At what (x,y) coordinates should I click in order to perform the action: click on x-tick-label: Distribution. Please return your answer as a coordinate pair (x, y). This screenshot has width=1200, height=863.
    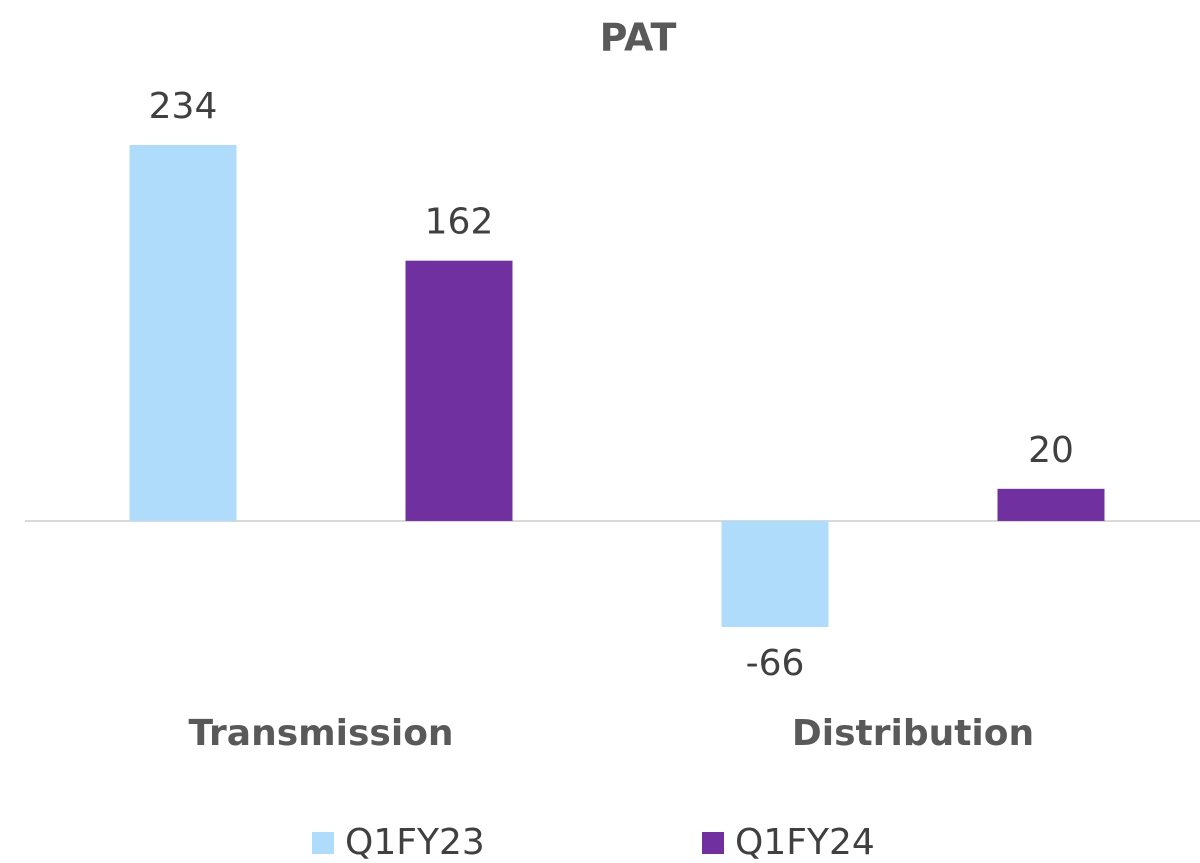
    Looking at the image, I should click on (913, 733).